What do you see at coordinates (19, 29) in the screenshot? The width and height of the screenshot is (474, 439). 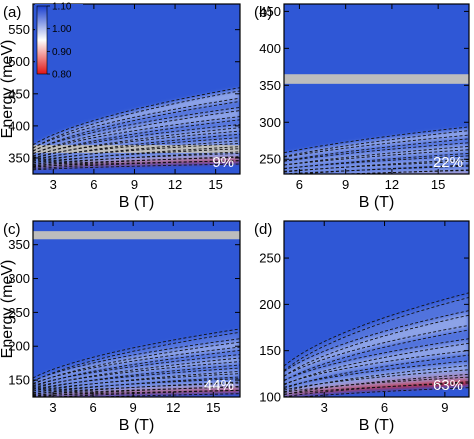 I see `y-tick-label: 550` at bounding box center [19, 29].